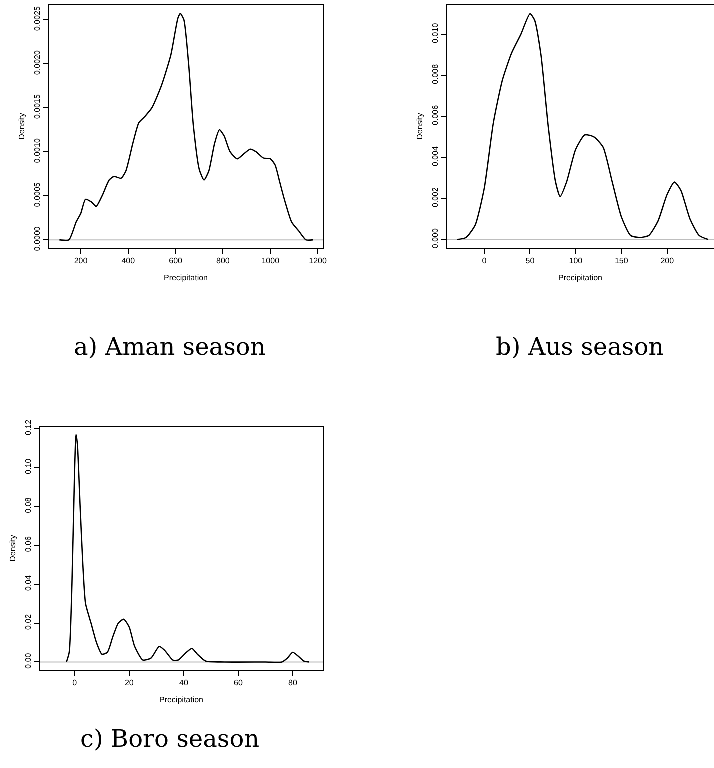 The width and height of the screenshot is (714, 768). Describe the element at coordinates (37, 151) in the screenshot. I see `y-tick-label: 0.0010` at that location.